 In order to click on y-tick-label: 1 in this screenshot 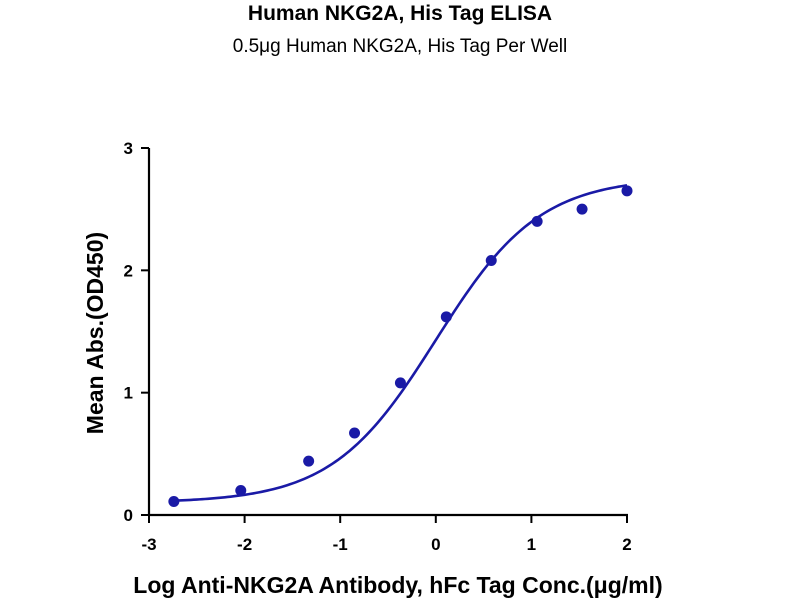, I will do `click(128, 393)`.